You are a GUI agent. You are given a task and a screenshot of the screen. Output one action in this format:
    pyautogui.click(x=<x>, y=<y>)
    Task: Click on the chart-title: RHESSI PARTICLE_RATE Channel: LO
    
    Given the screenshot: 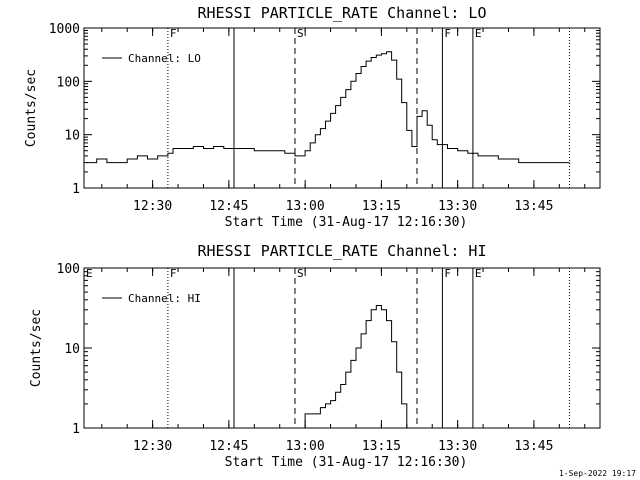 What is the action you would take?
    pyautogui.click(x=342, y=13)
    